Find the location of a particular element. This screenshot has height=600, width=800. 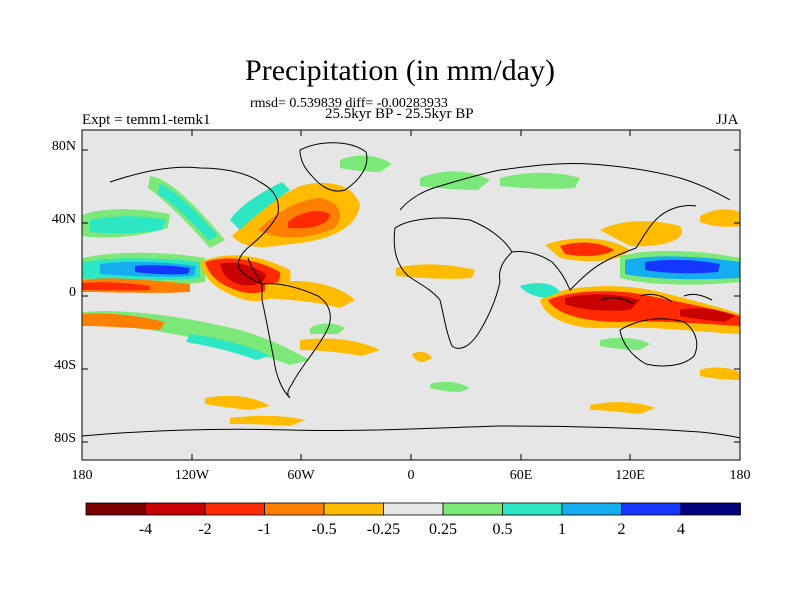

lon-tick-120w: 120W is located at coordinates (192, 475).